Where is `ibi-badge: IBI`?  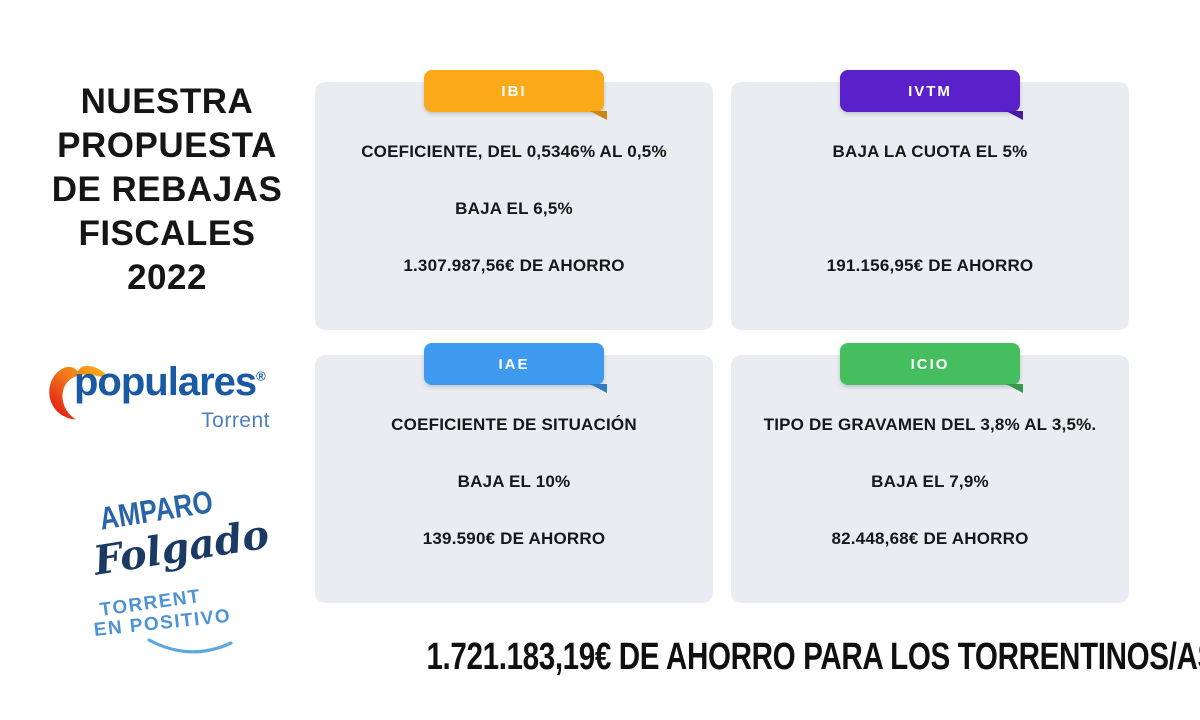 ibi-badge: IBI is located at coordinates (515, 95).